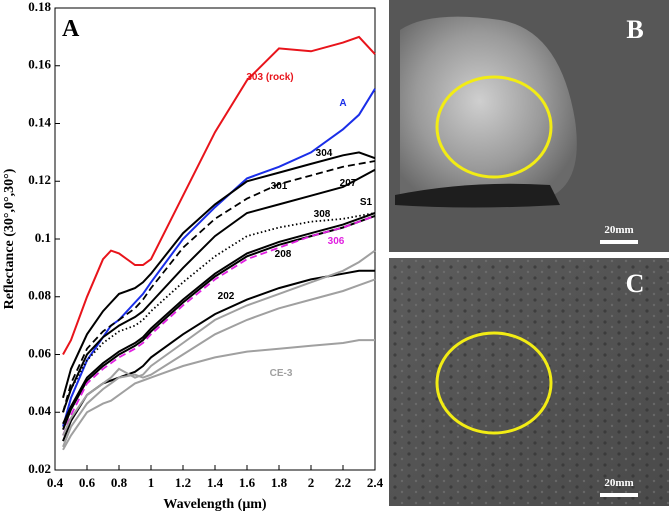  Describe the element at coordinates (348, 183) in the screenshot. I see `curve-label: 207` at that location.